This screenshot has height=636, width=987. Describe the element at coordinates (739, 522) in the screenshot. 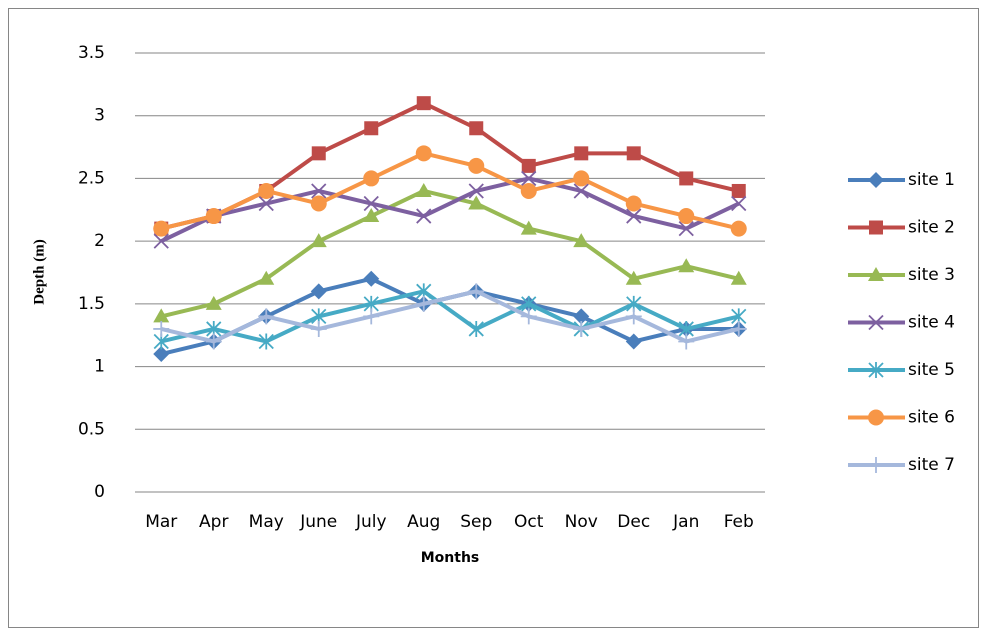

I see `x-tick-label: Feb` at that location.